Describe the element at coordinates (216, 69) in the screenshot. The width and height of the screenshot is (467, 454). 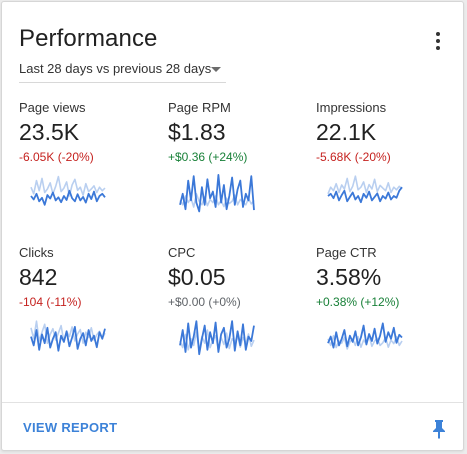
I see `dropdown-caret-icon` at that location.